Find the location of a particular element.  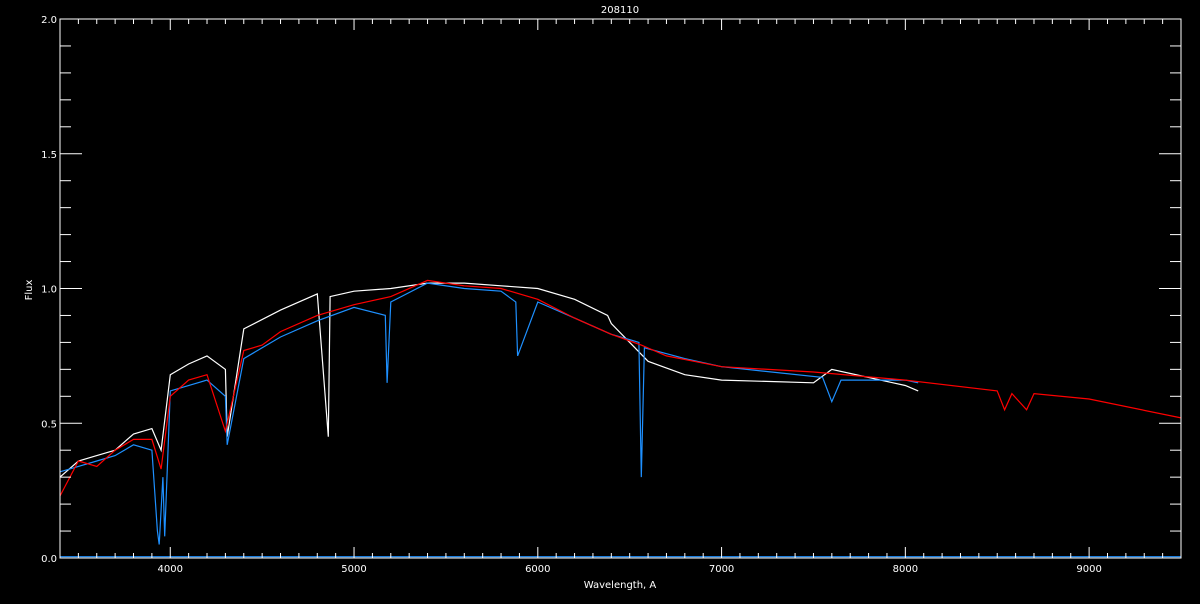

y-tick-label: 1.5 is located at coordinates (49, 155).